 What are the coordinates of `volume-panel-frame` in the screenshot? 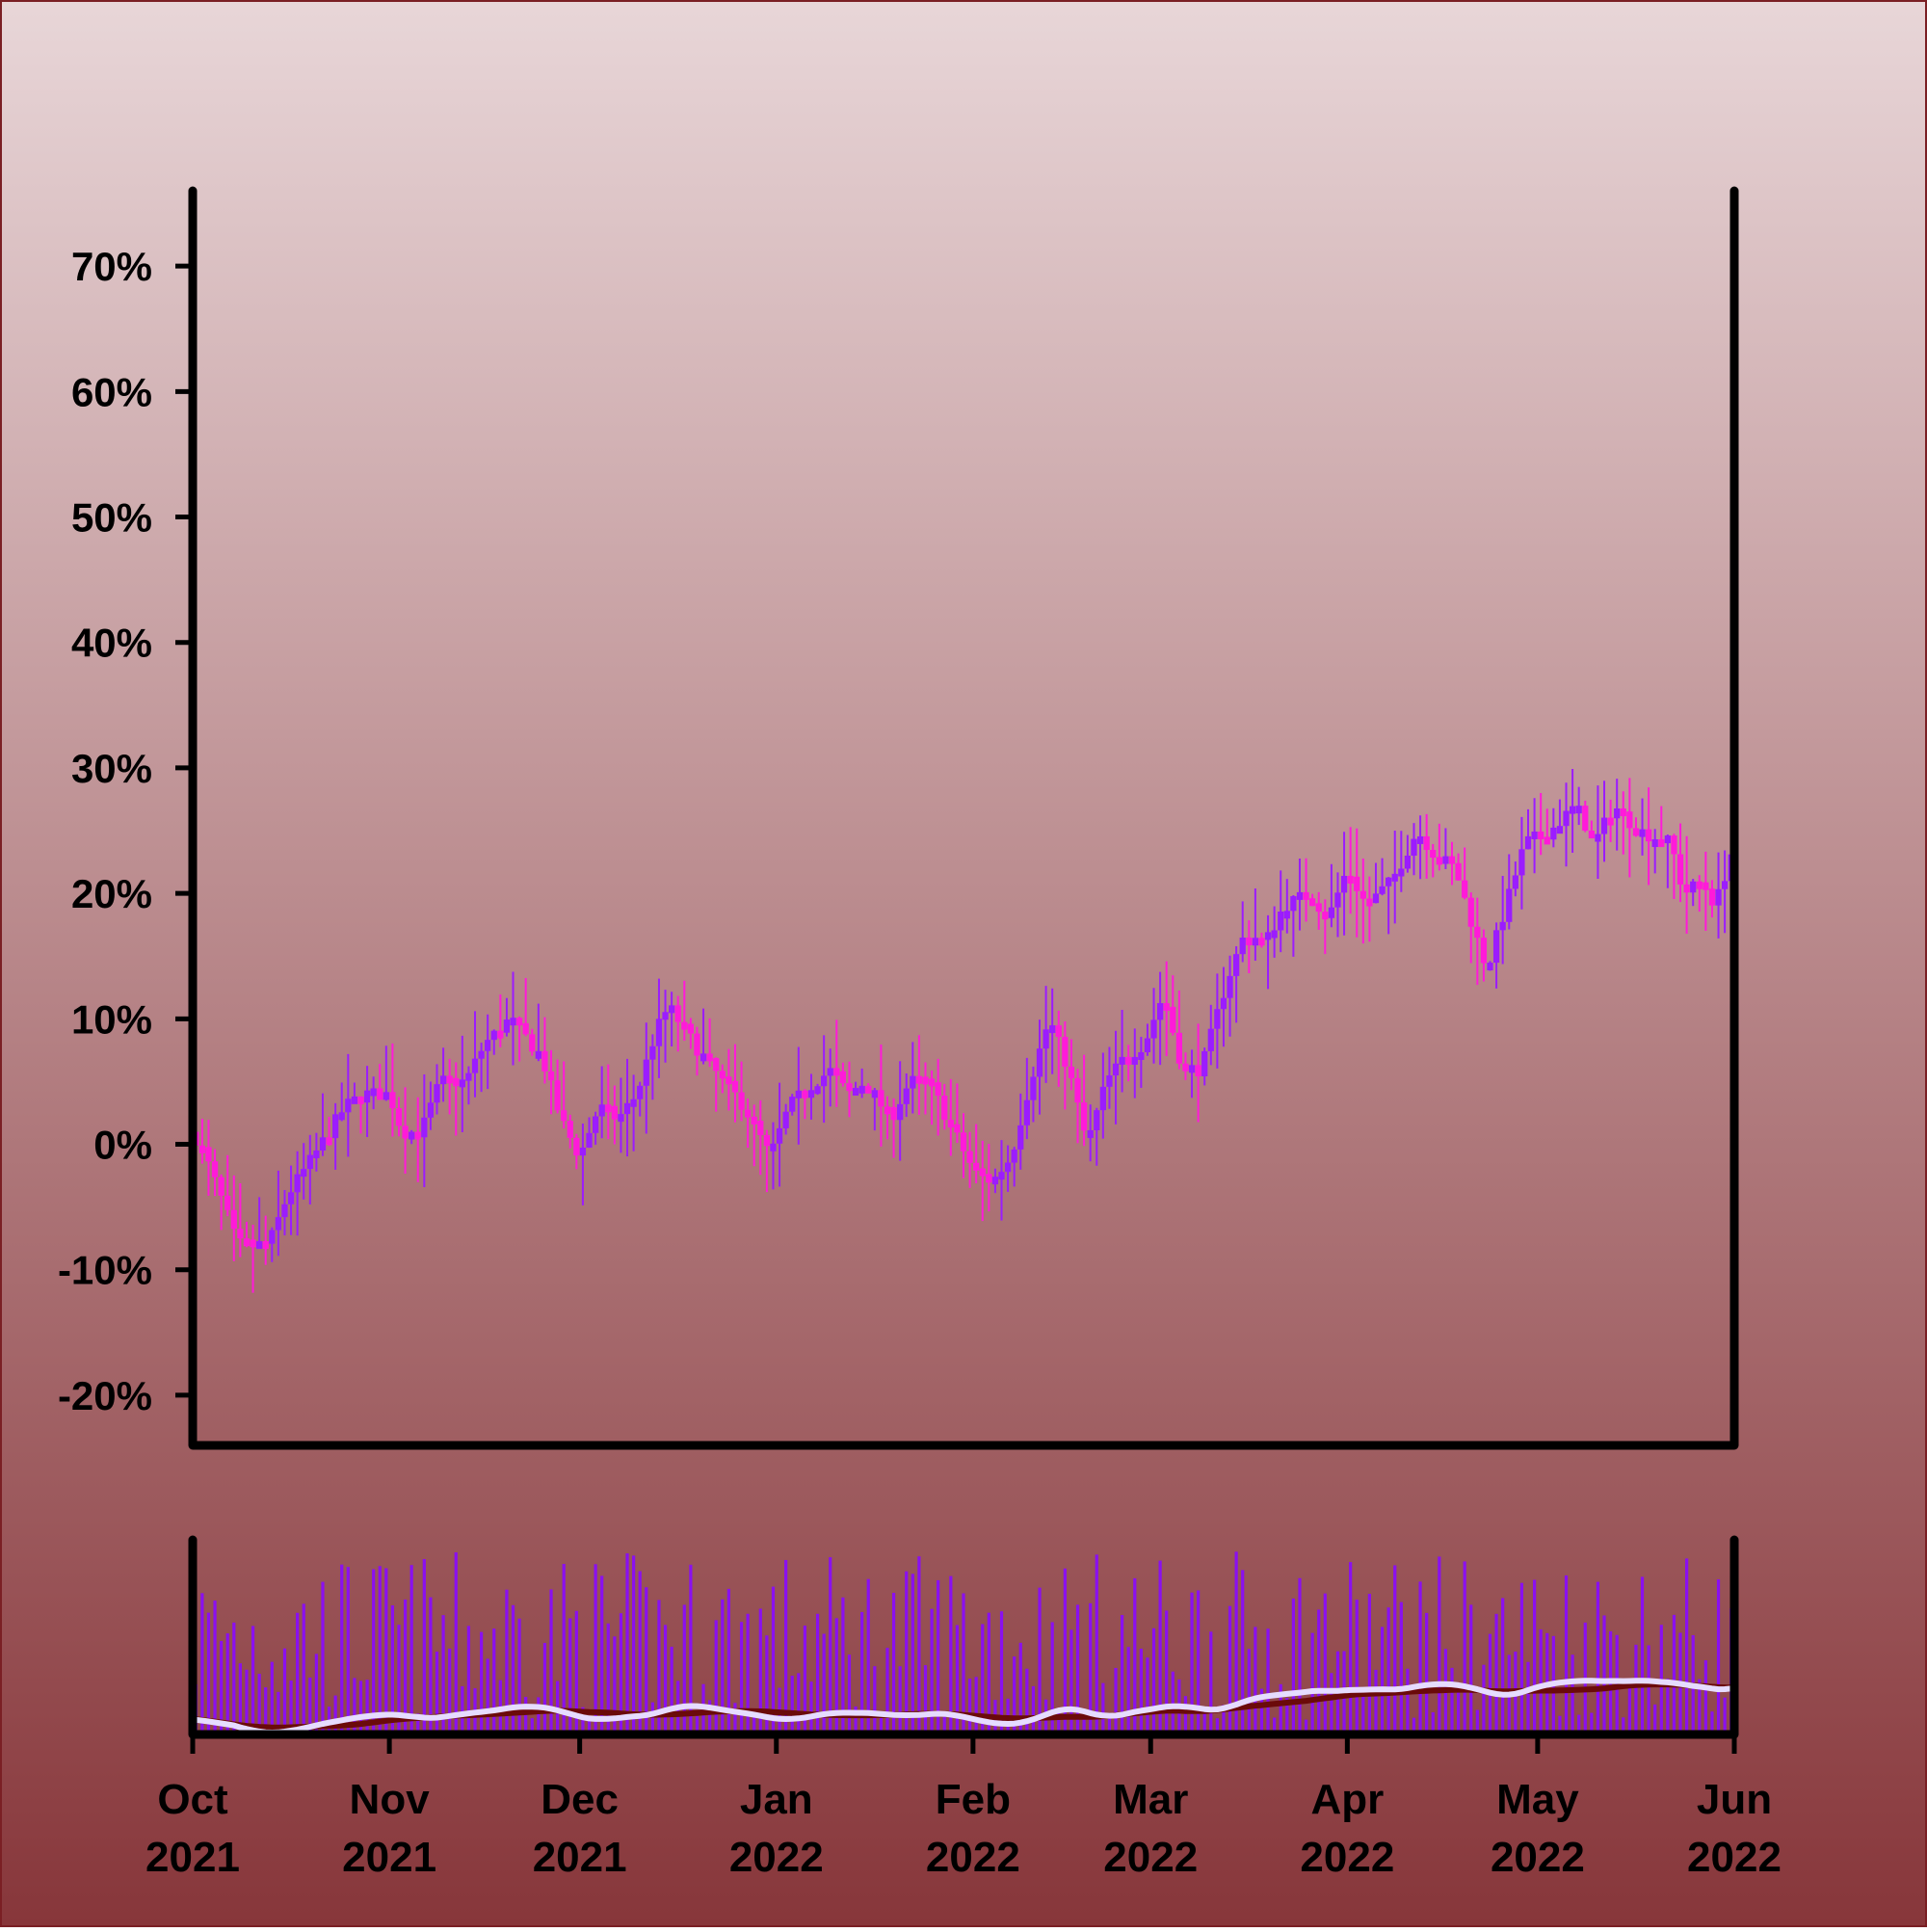 It's located at (963, 1637).